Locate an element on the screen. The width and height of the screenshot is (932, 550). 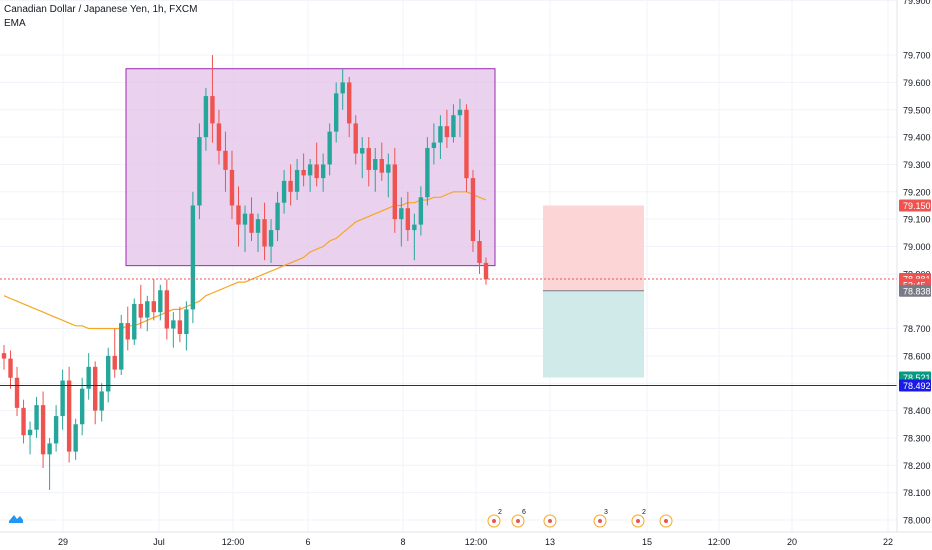
price-tick-label: 78.700 is located at coordinates (917, 329).